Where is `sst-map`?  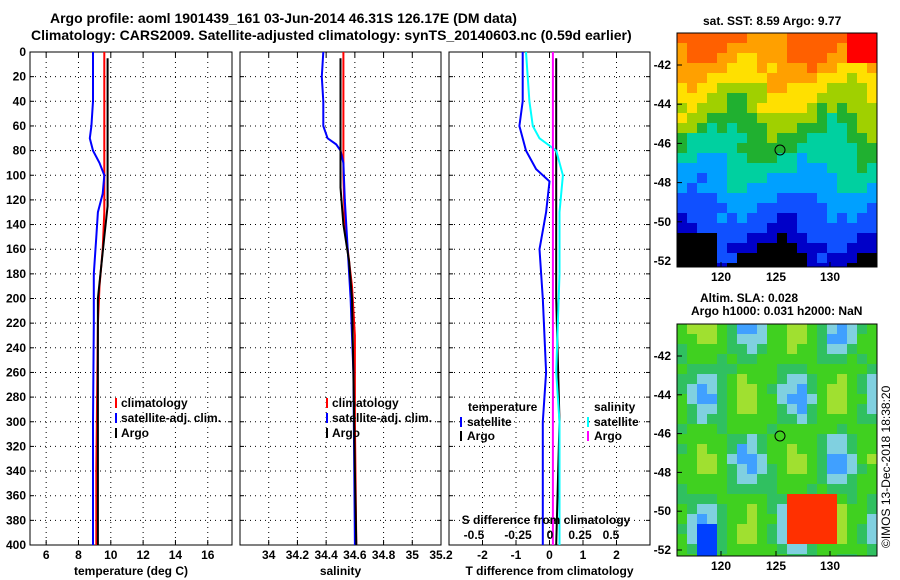
sst-map is located at coordinates (777, 150).